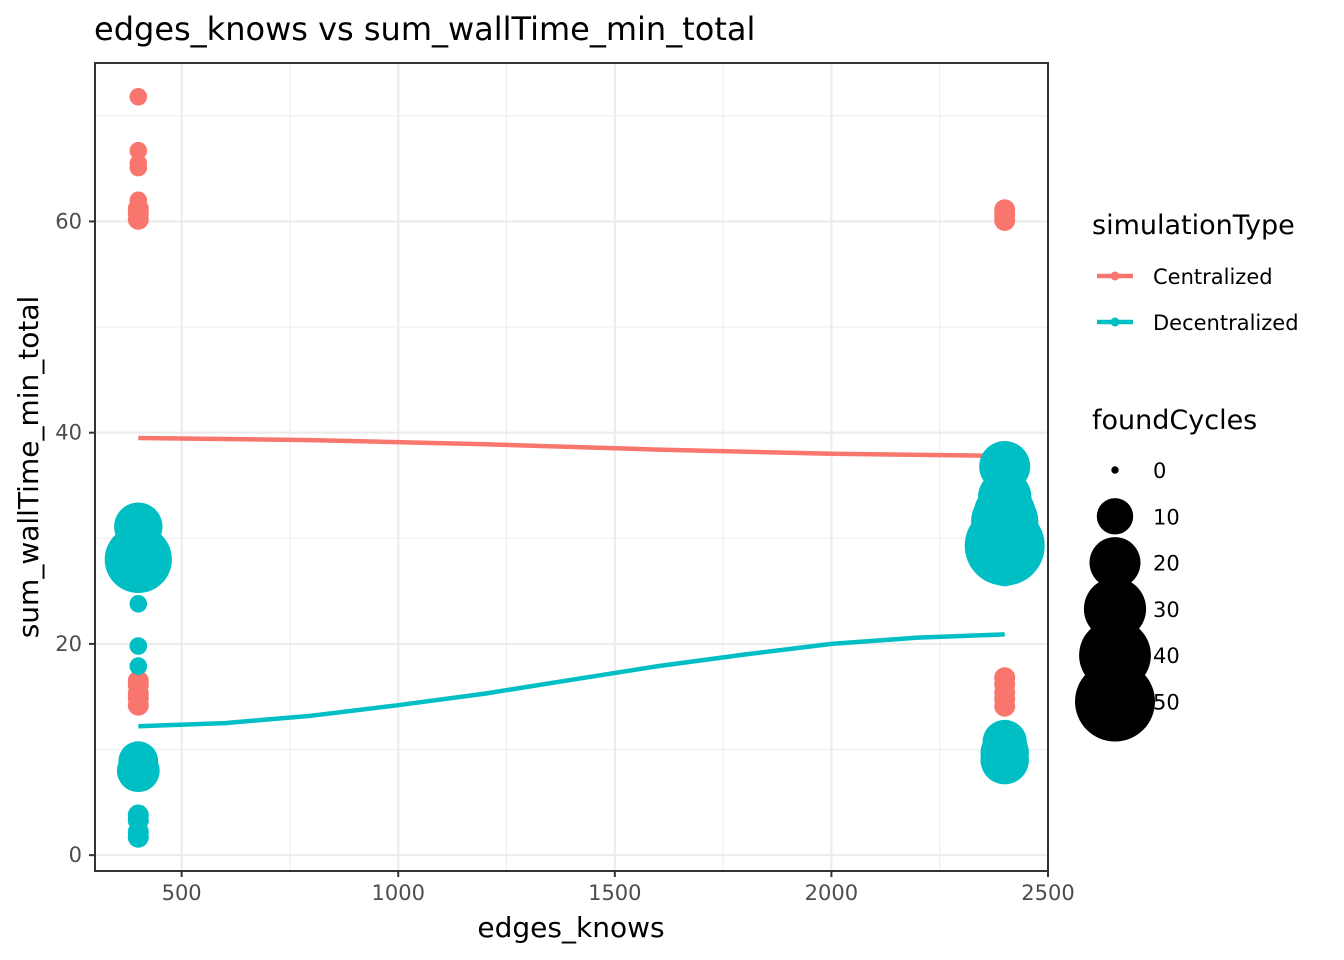 This screenshot has width=1344, height=960. I want to click on legend-size-label: 50, so click(1166, 703).